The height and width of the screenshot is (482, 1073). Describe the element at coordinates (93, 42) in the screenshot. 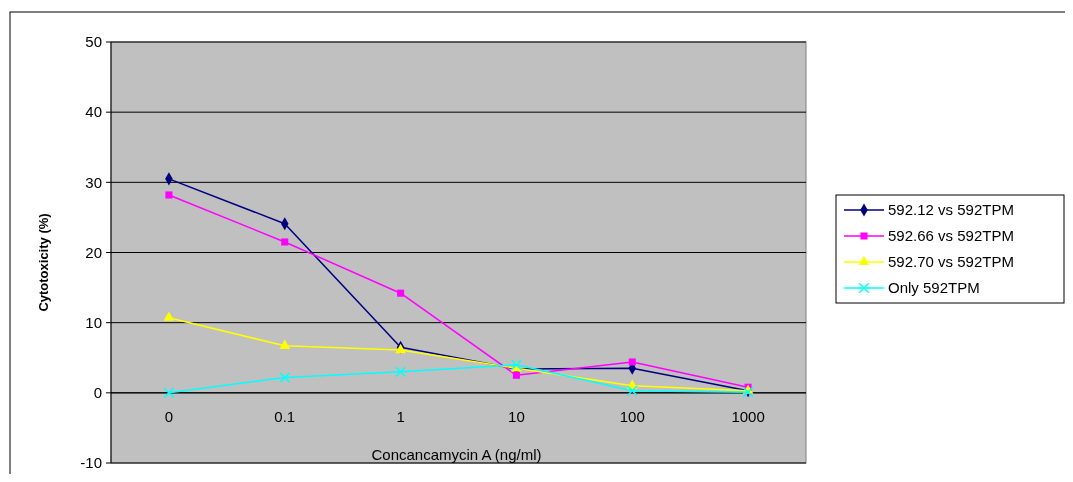

I see `y-tick-label: 50` at that location.